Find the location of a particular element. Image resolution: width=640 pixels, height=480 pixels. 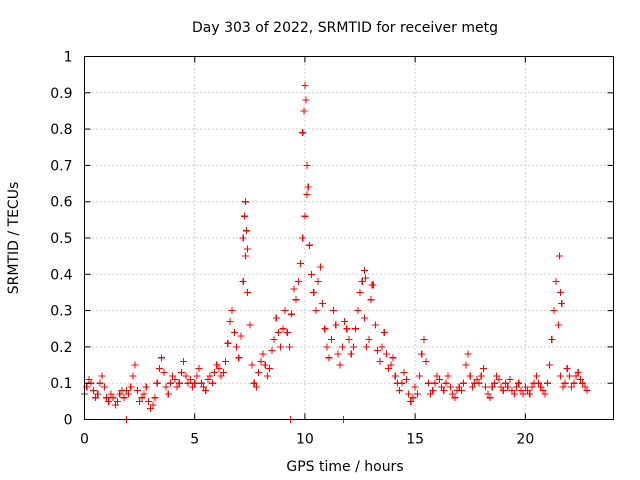

y-tick-label: 0.1 is located at coordinates (61, 384).